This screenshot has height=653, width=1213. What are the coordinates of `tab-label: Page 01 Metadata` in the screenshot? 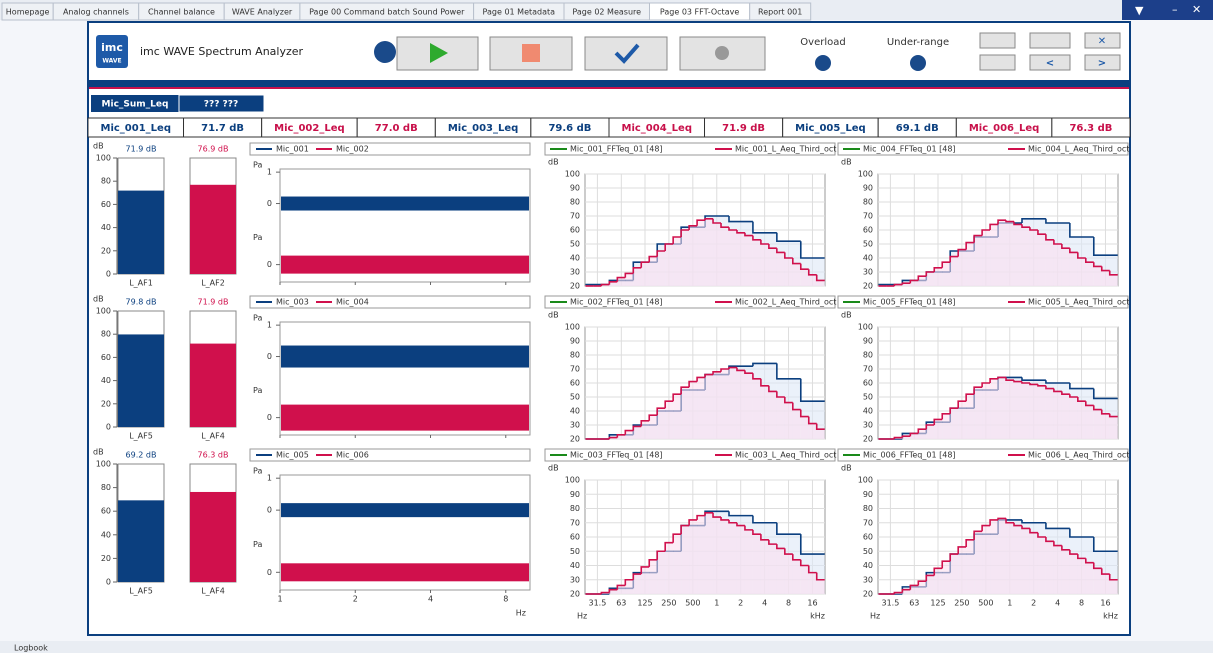 It's located at (519, 12).